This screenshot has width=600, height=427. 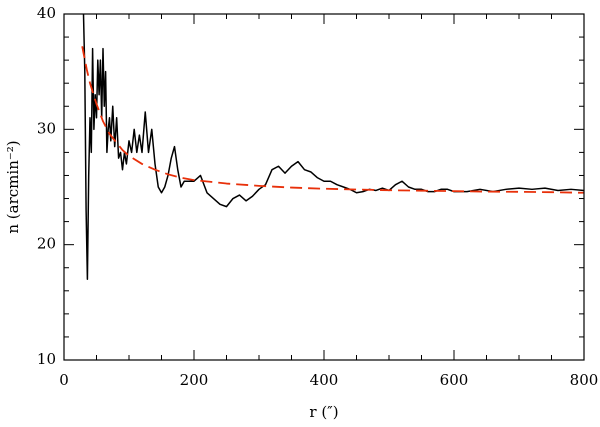 What do you see at coordinates (46, 128) in the screenshot?
I see `y-tick-label: 30` at bounding box center [46, 128].